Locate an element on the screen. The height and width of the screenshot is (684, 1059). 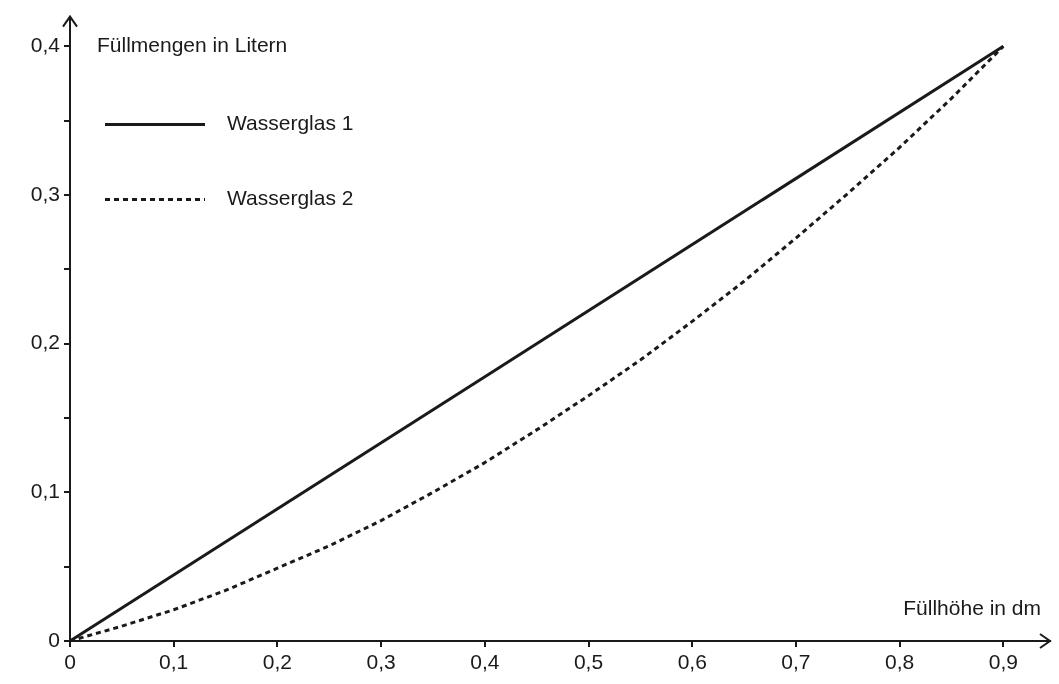
x-tick-label: 0,3 is located at coordinates (381, 662).